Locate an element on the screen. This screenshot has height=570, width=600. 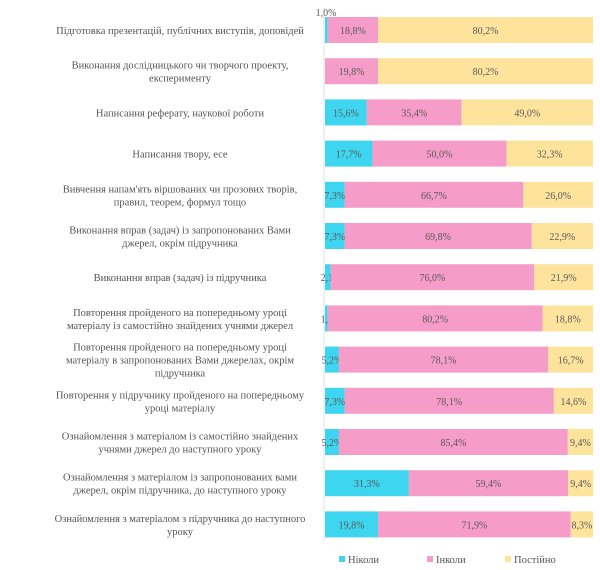
data-label: 15,6% is located at coordinates (346, 113).